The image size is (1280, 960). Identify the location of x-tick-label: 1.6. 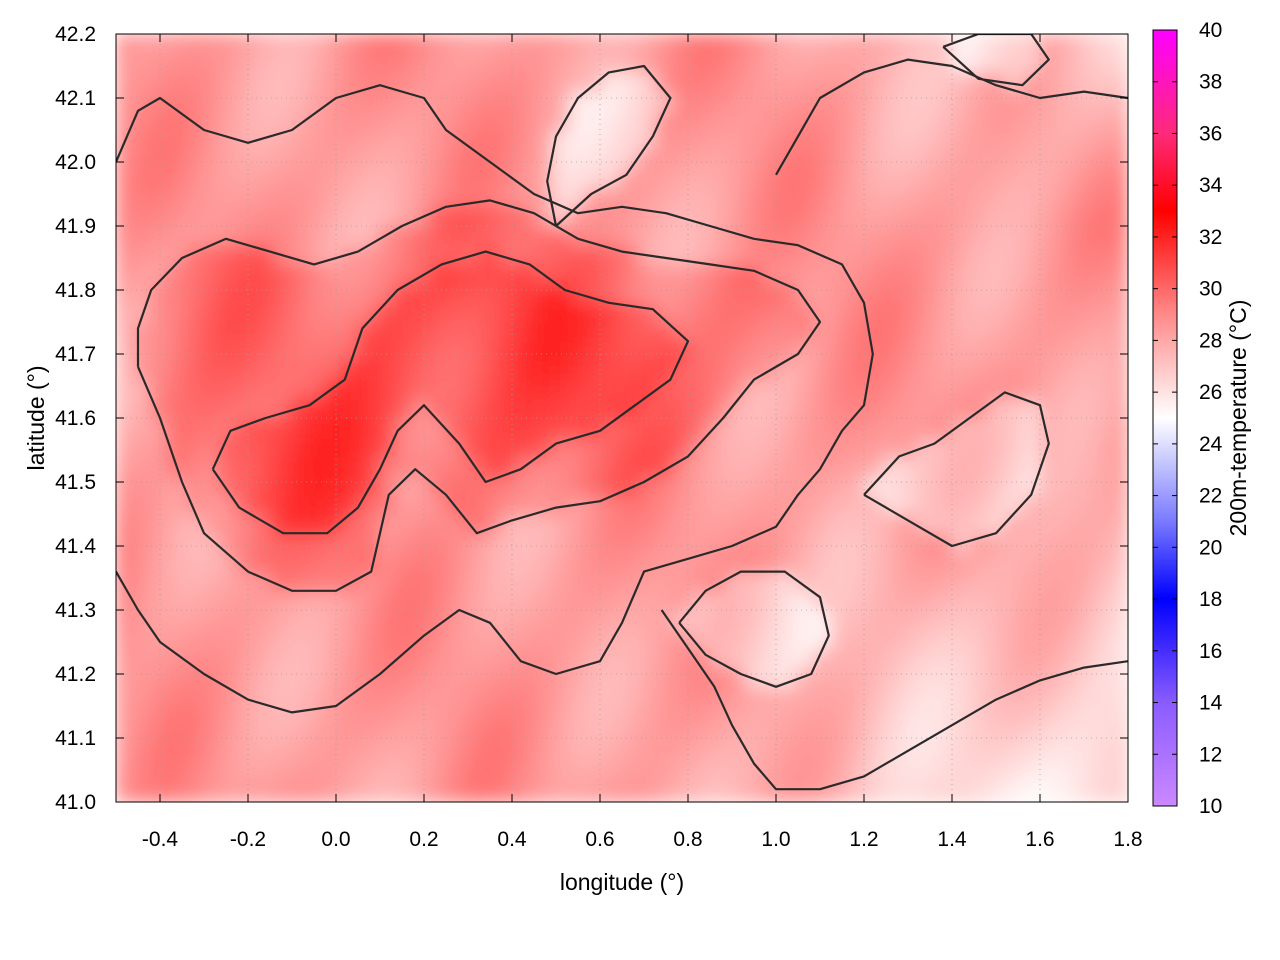
(1039, 839).